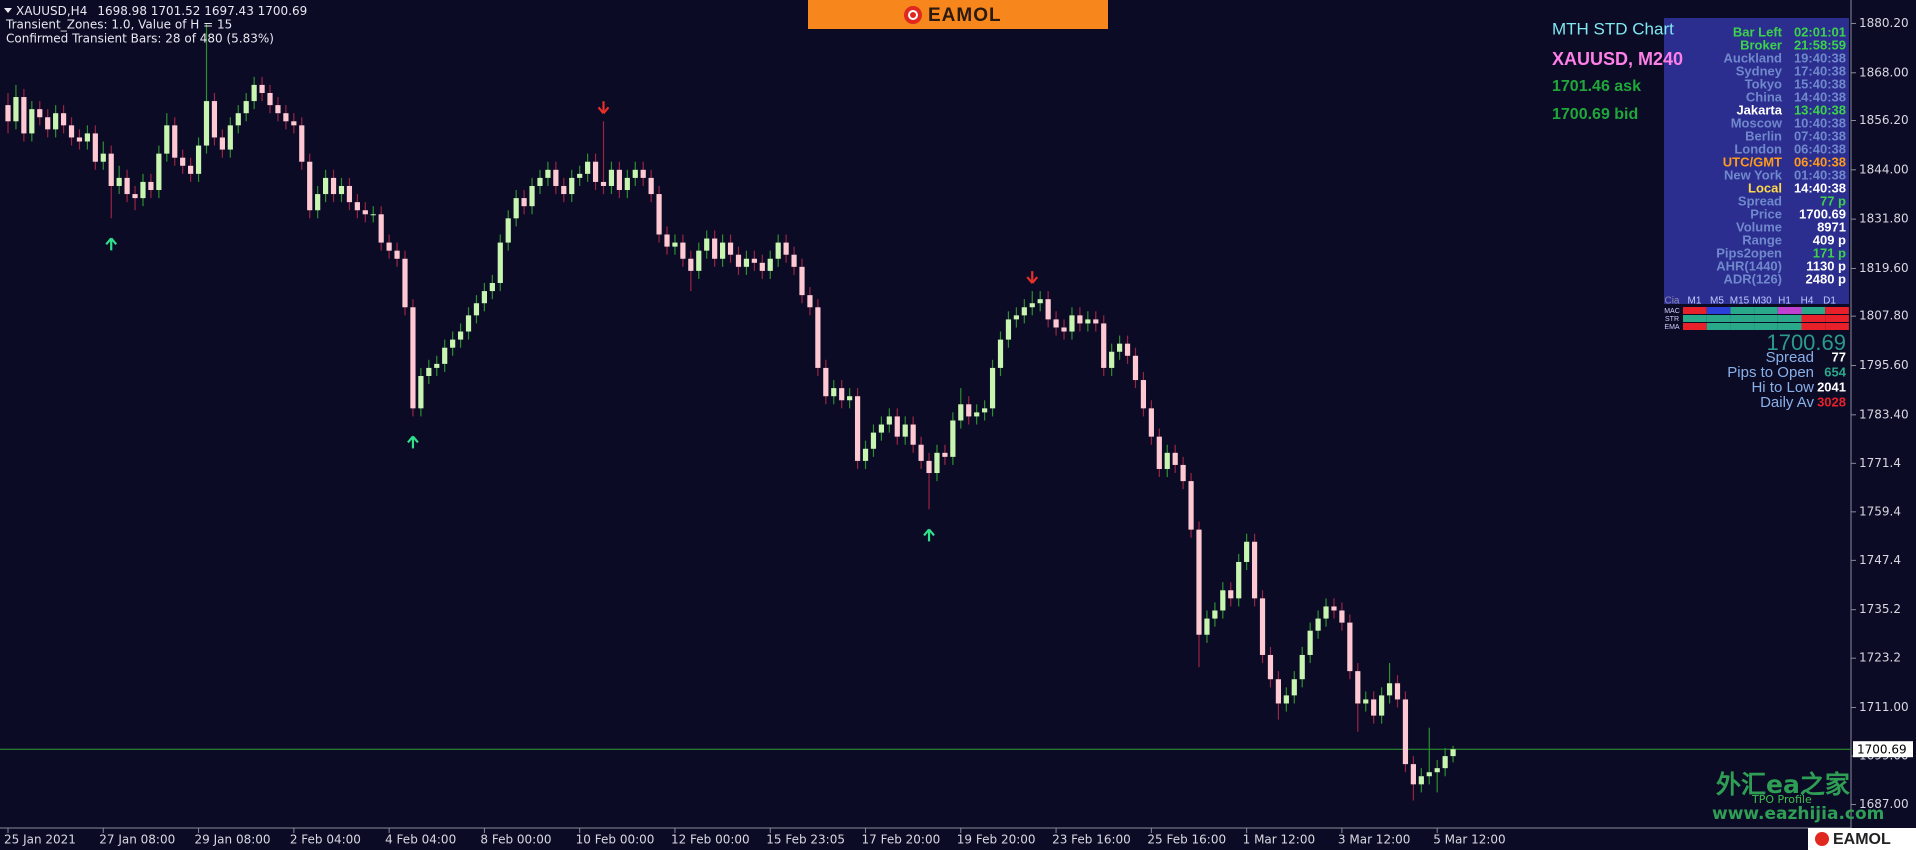 The width and height of the screenshot is (1916, 850). I want to click on grid-header: Cia, so click(1671, 301).